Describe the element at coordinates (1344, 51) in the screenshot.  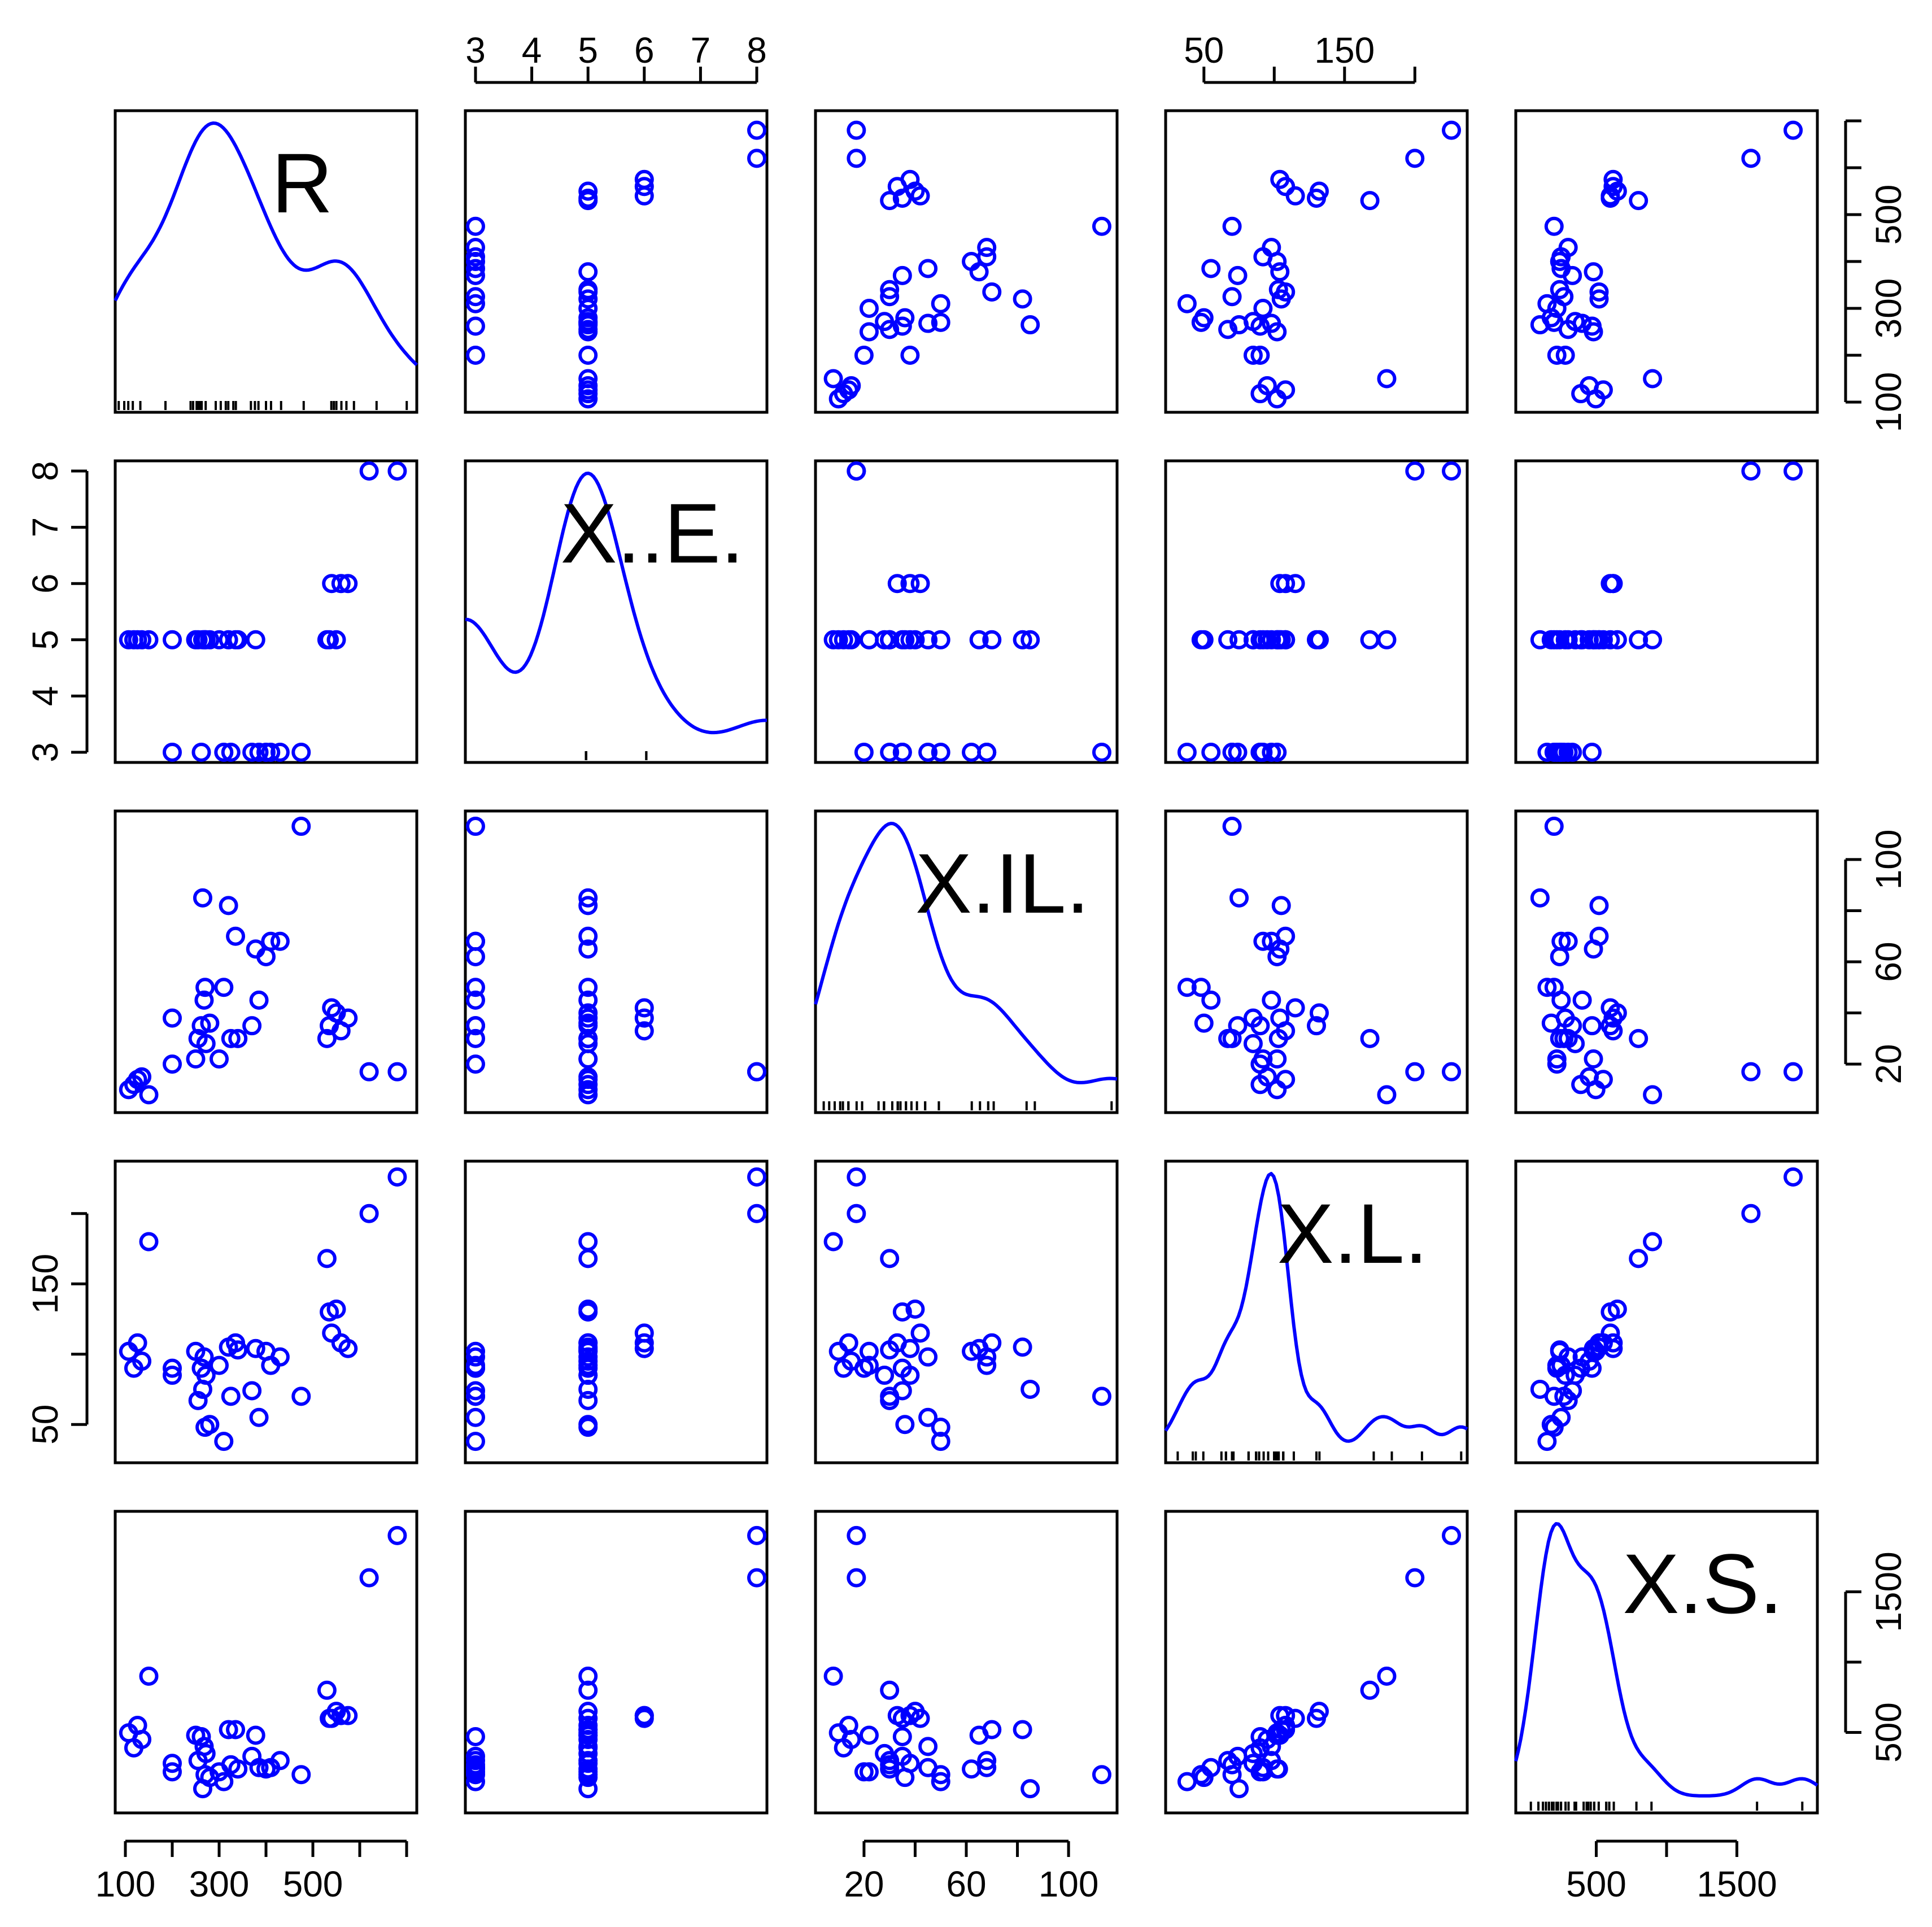
I see `x-tick-label-X.L.-2: 150` at that location.